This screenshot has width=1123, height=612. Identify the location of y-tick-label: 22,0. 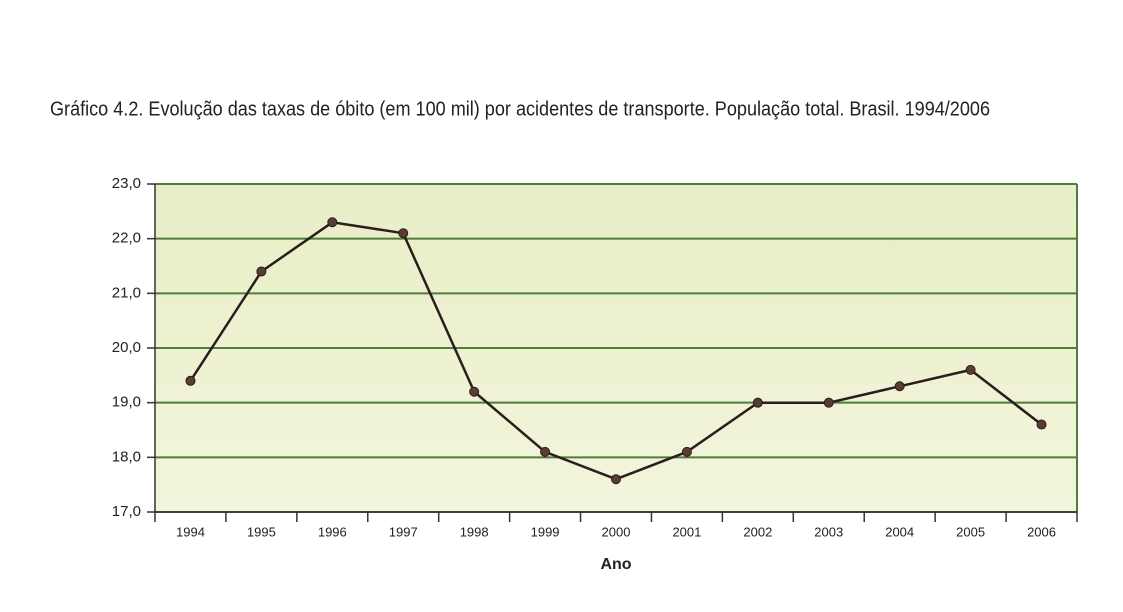
(126, 238).